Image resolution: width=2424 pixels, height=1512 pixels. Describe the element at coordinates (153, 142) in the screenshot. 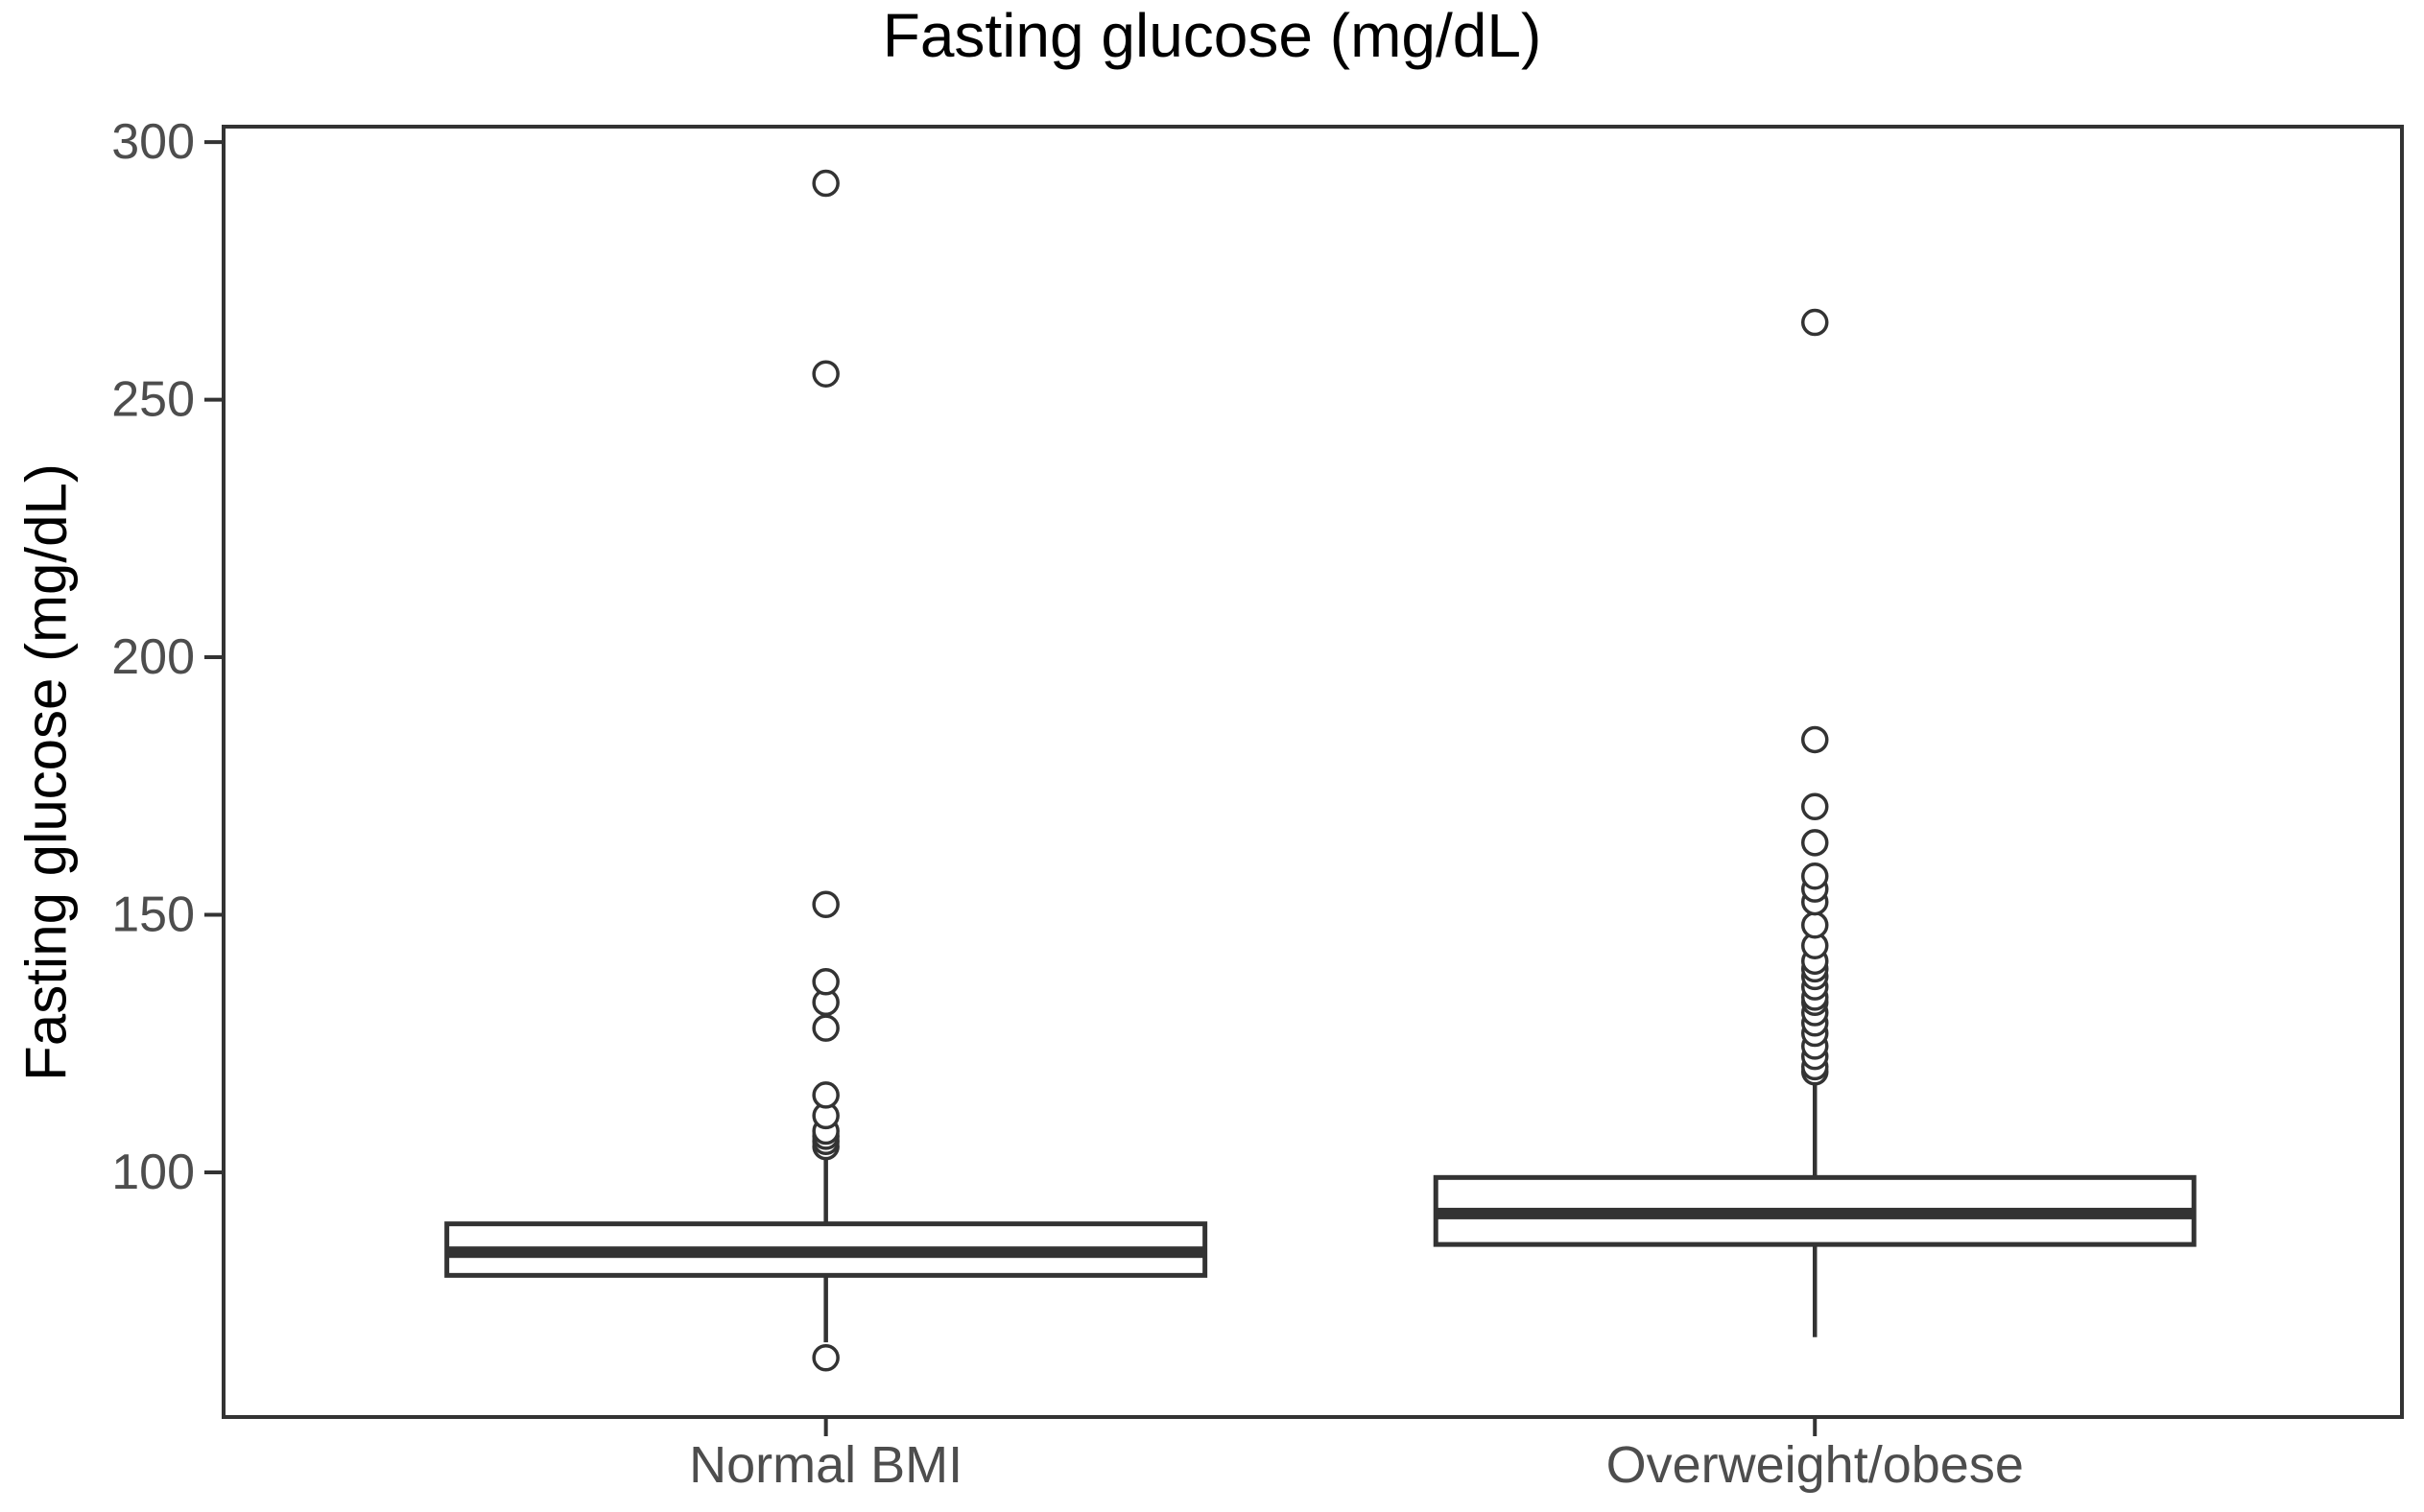

I see `y-tick-label: 300` at that location.